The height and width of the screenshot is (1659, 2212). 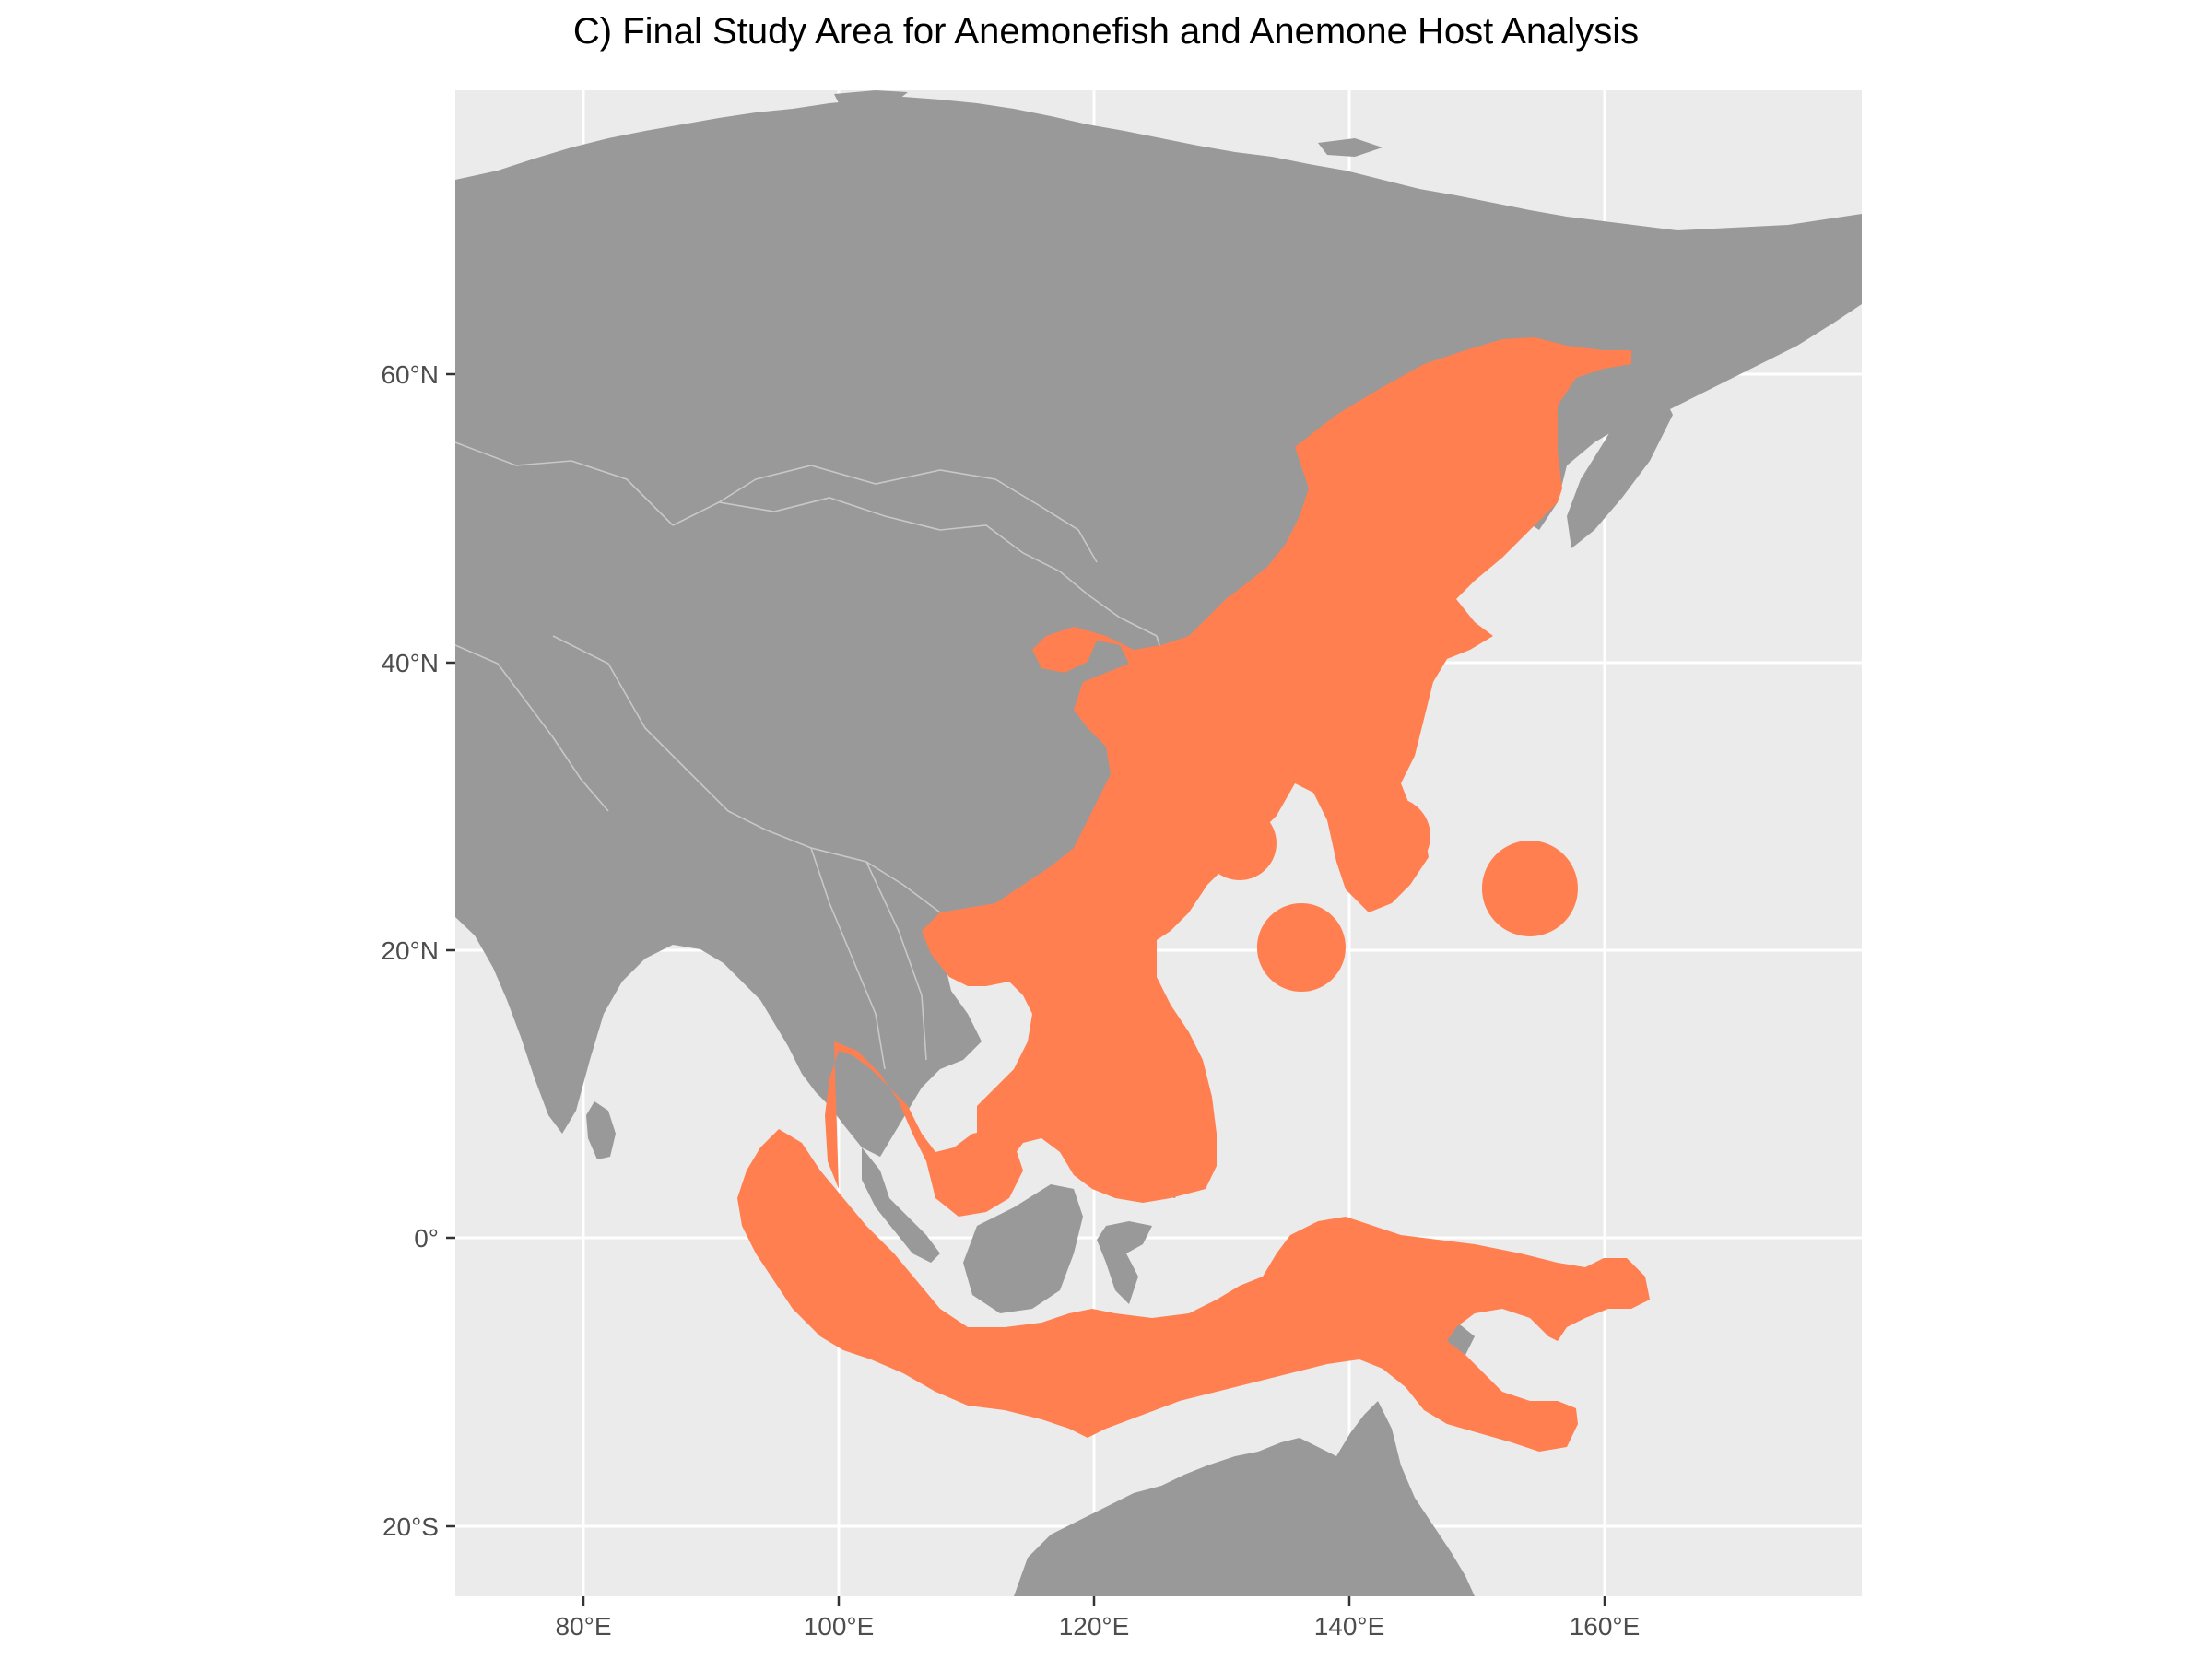 I want to click on borneo, so click(x=1023, y=1248).